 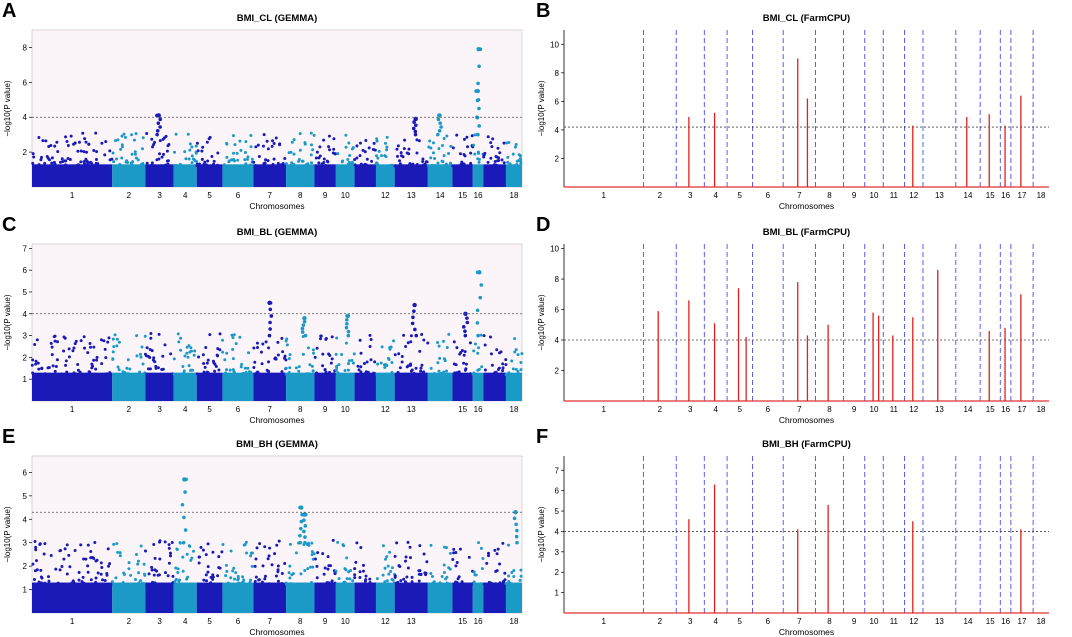 What do you see at coordinates (25, 117) in the screenshot?
I see `y-tick-label: 4` at bounding box center [25, 117].